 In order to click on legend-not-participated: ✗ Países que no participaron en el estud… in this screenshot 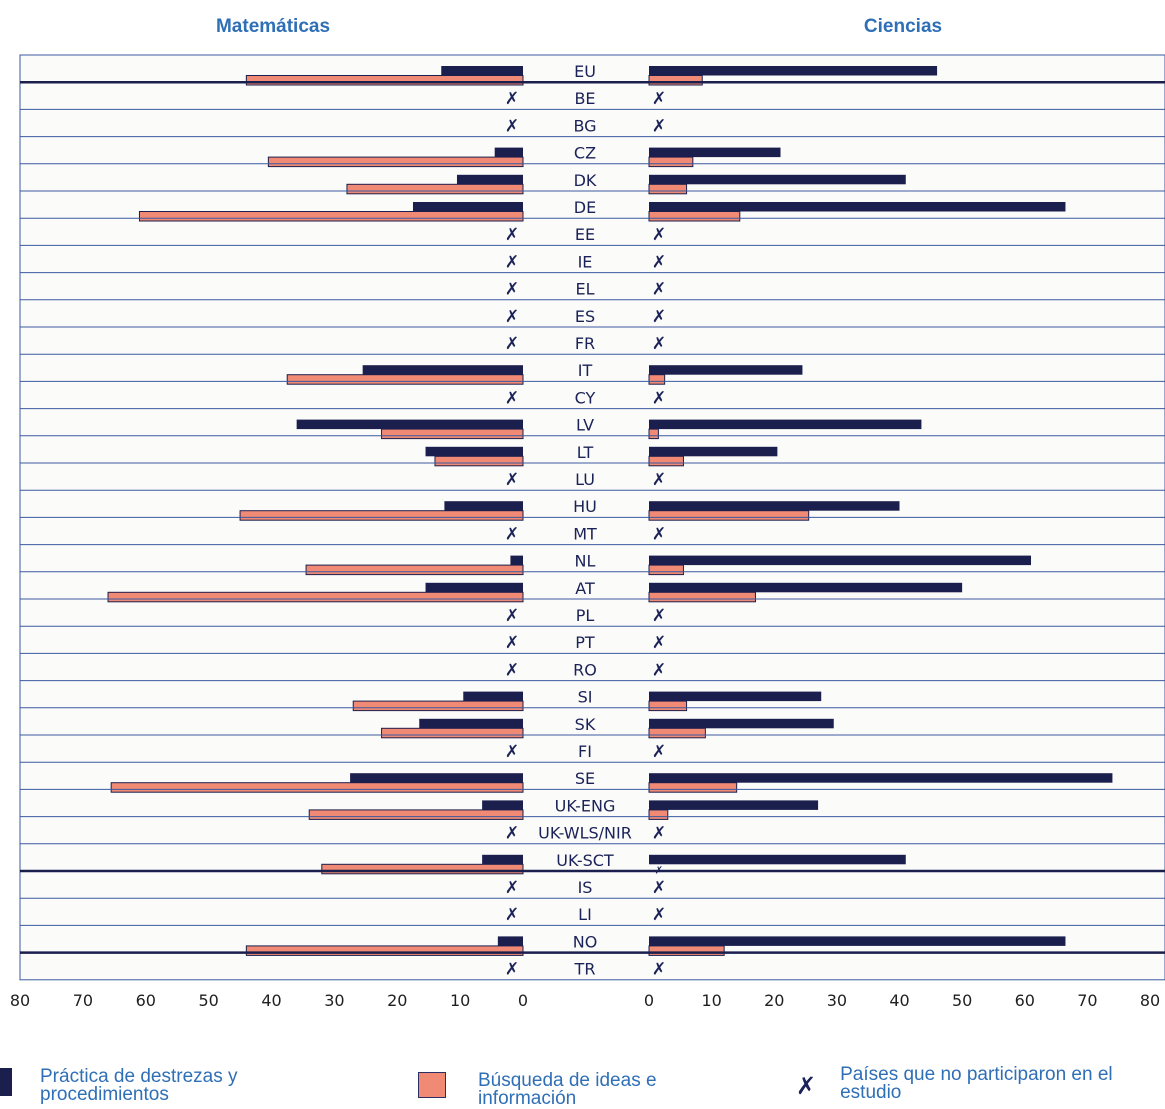, I will do `click(980, 1083)`.